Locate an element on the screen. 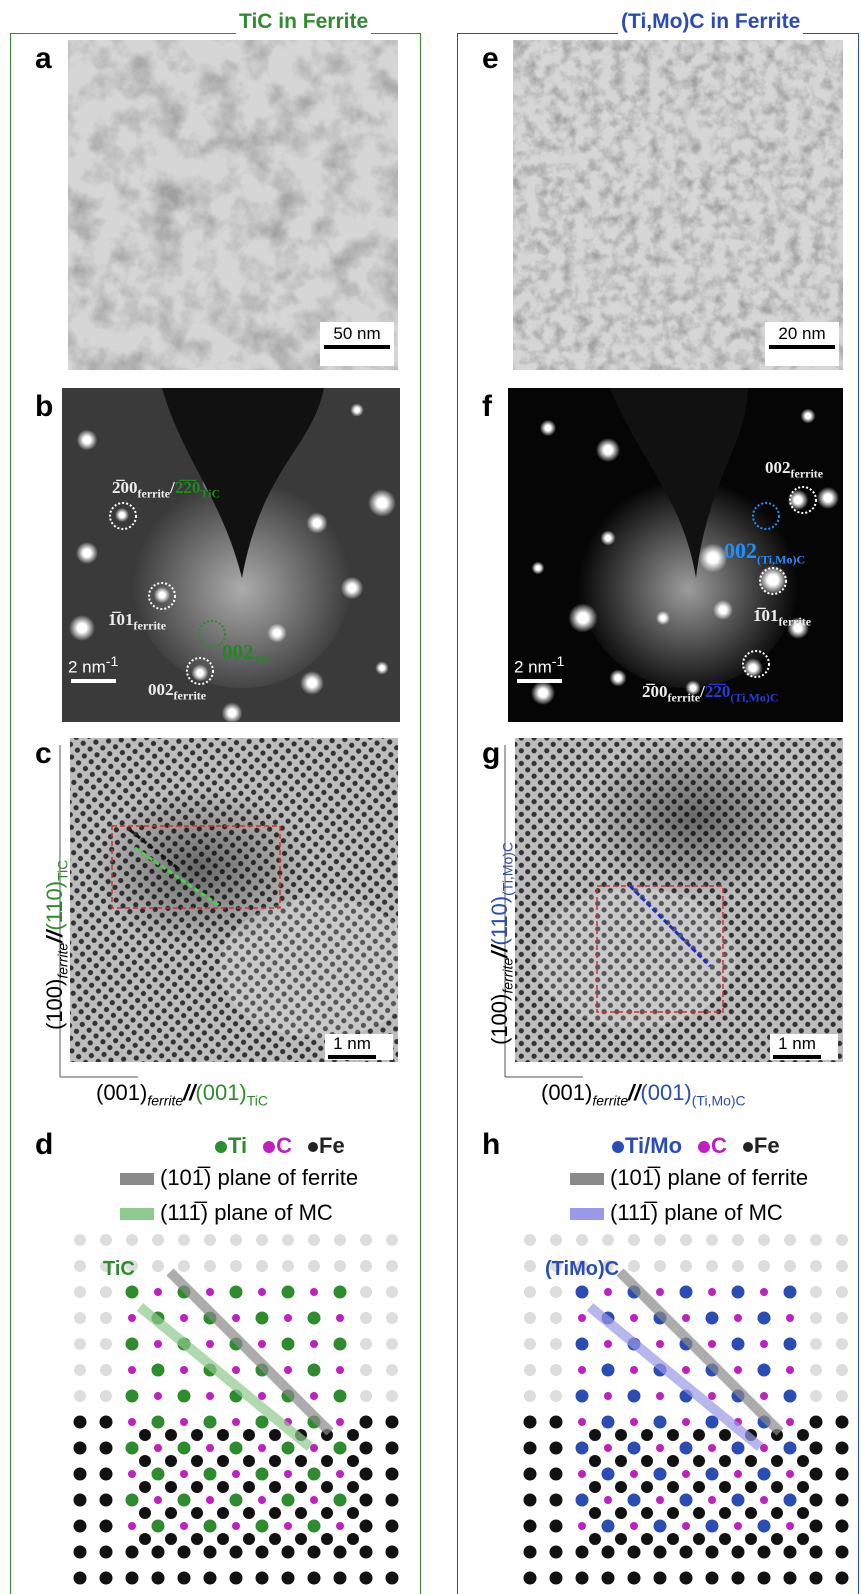  label-part: (Ti,Mo)C is located at coordinates (781, 559).